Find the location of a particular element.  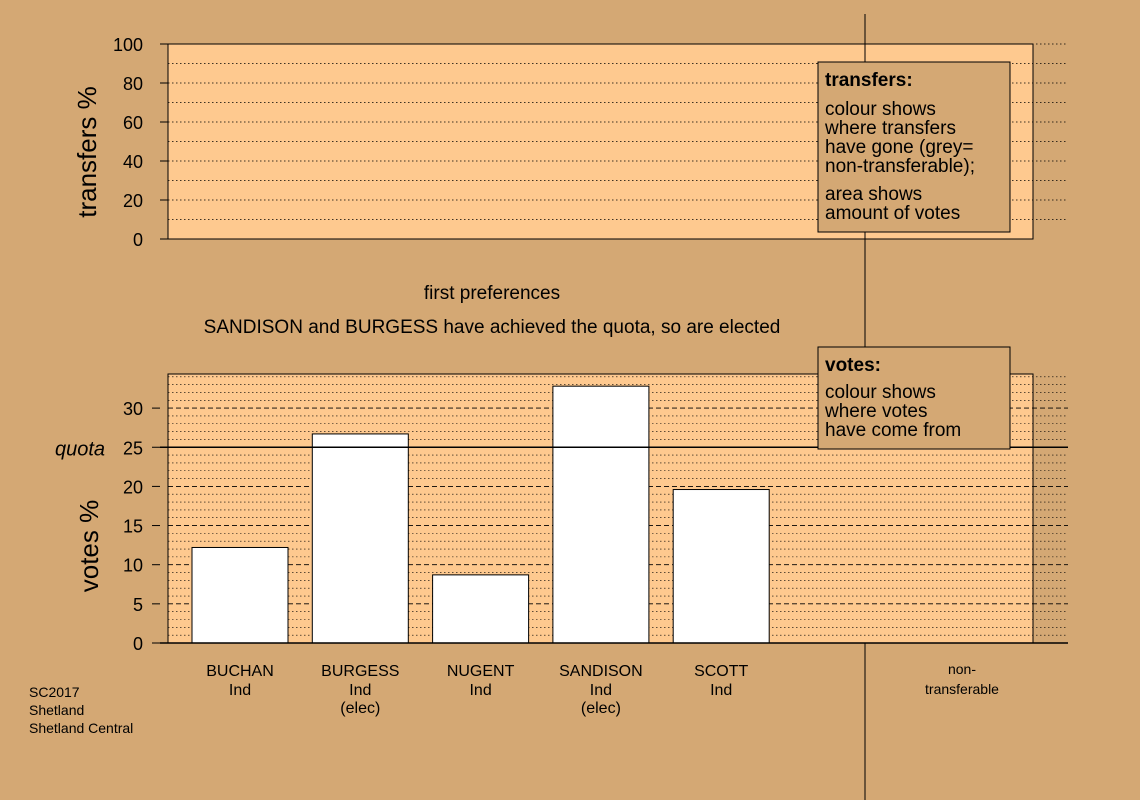

footer-ward: Shetland Central is located at coordinates (81, 728).